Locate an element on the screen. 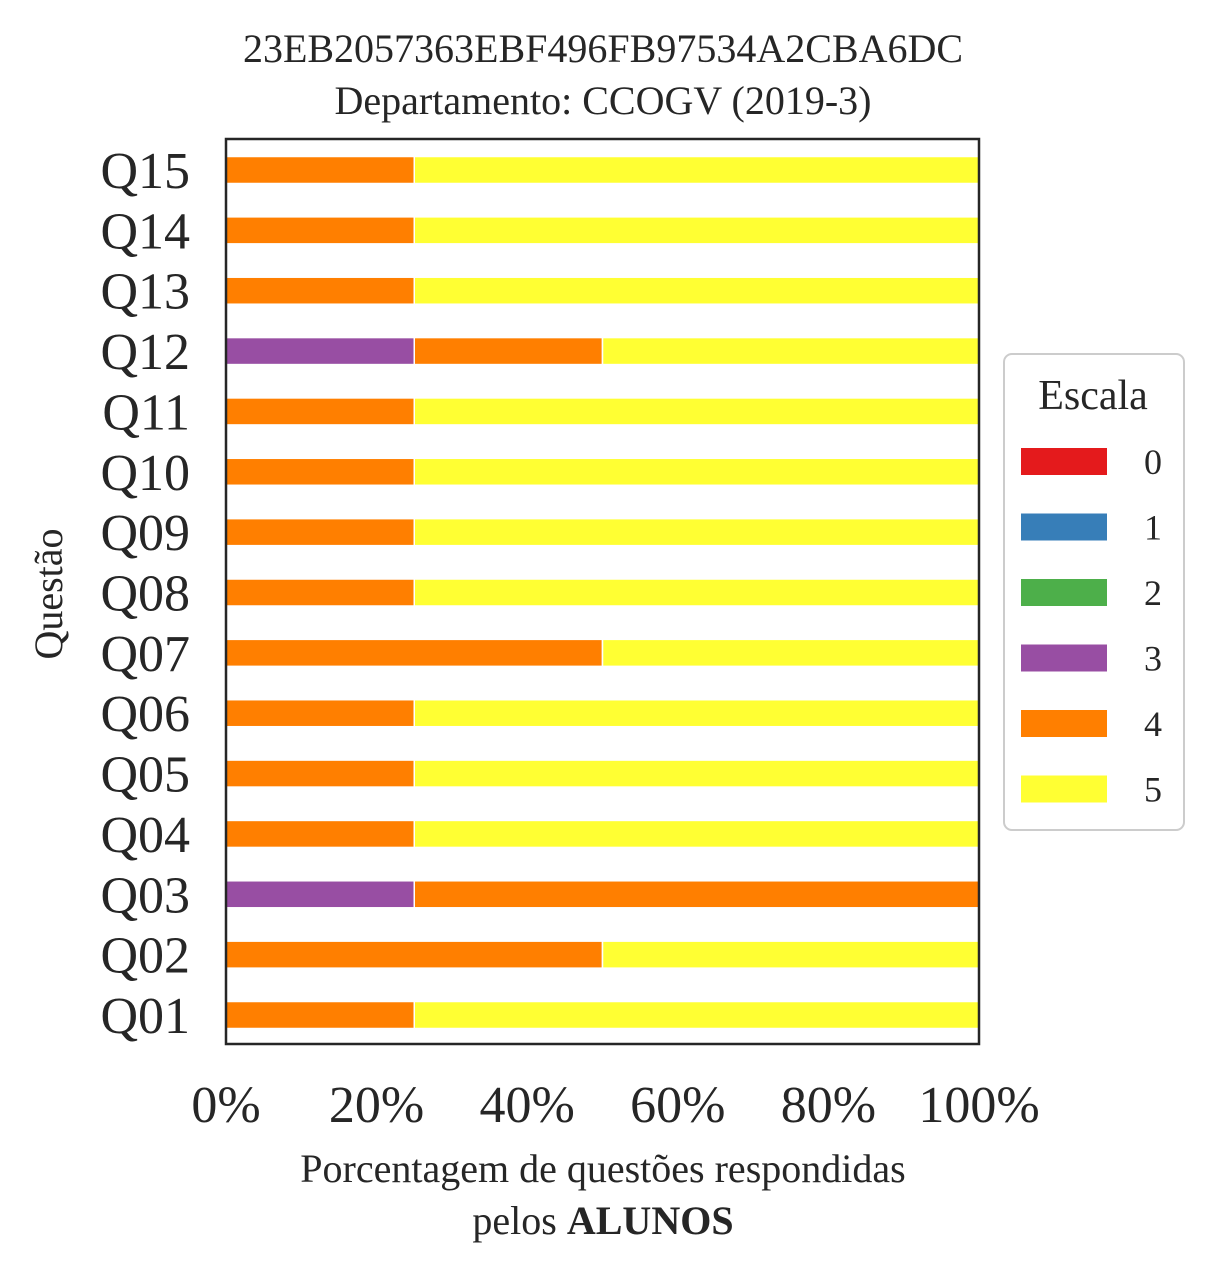 The image size is (1213, 1275). legend-label-0: 0 is located at coordinates (1153, 462).